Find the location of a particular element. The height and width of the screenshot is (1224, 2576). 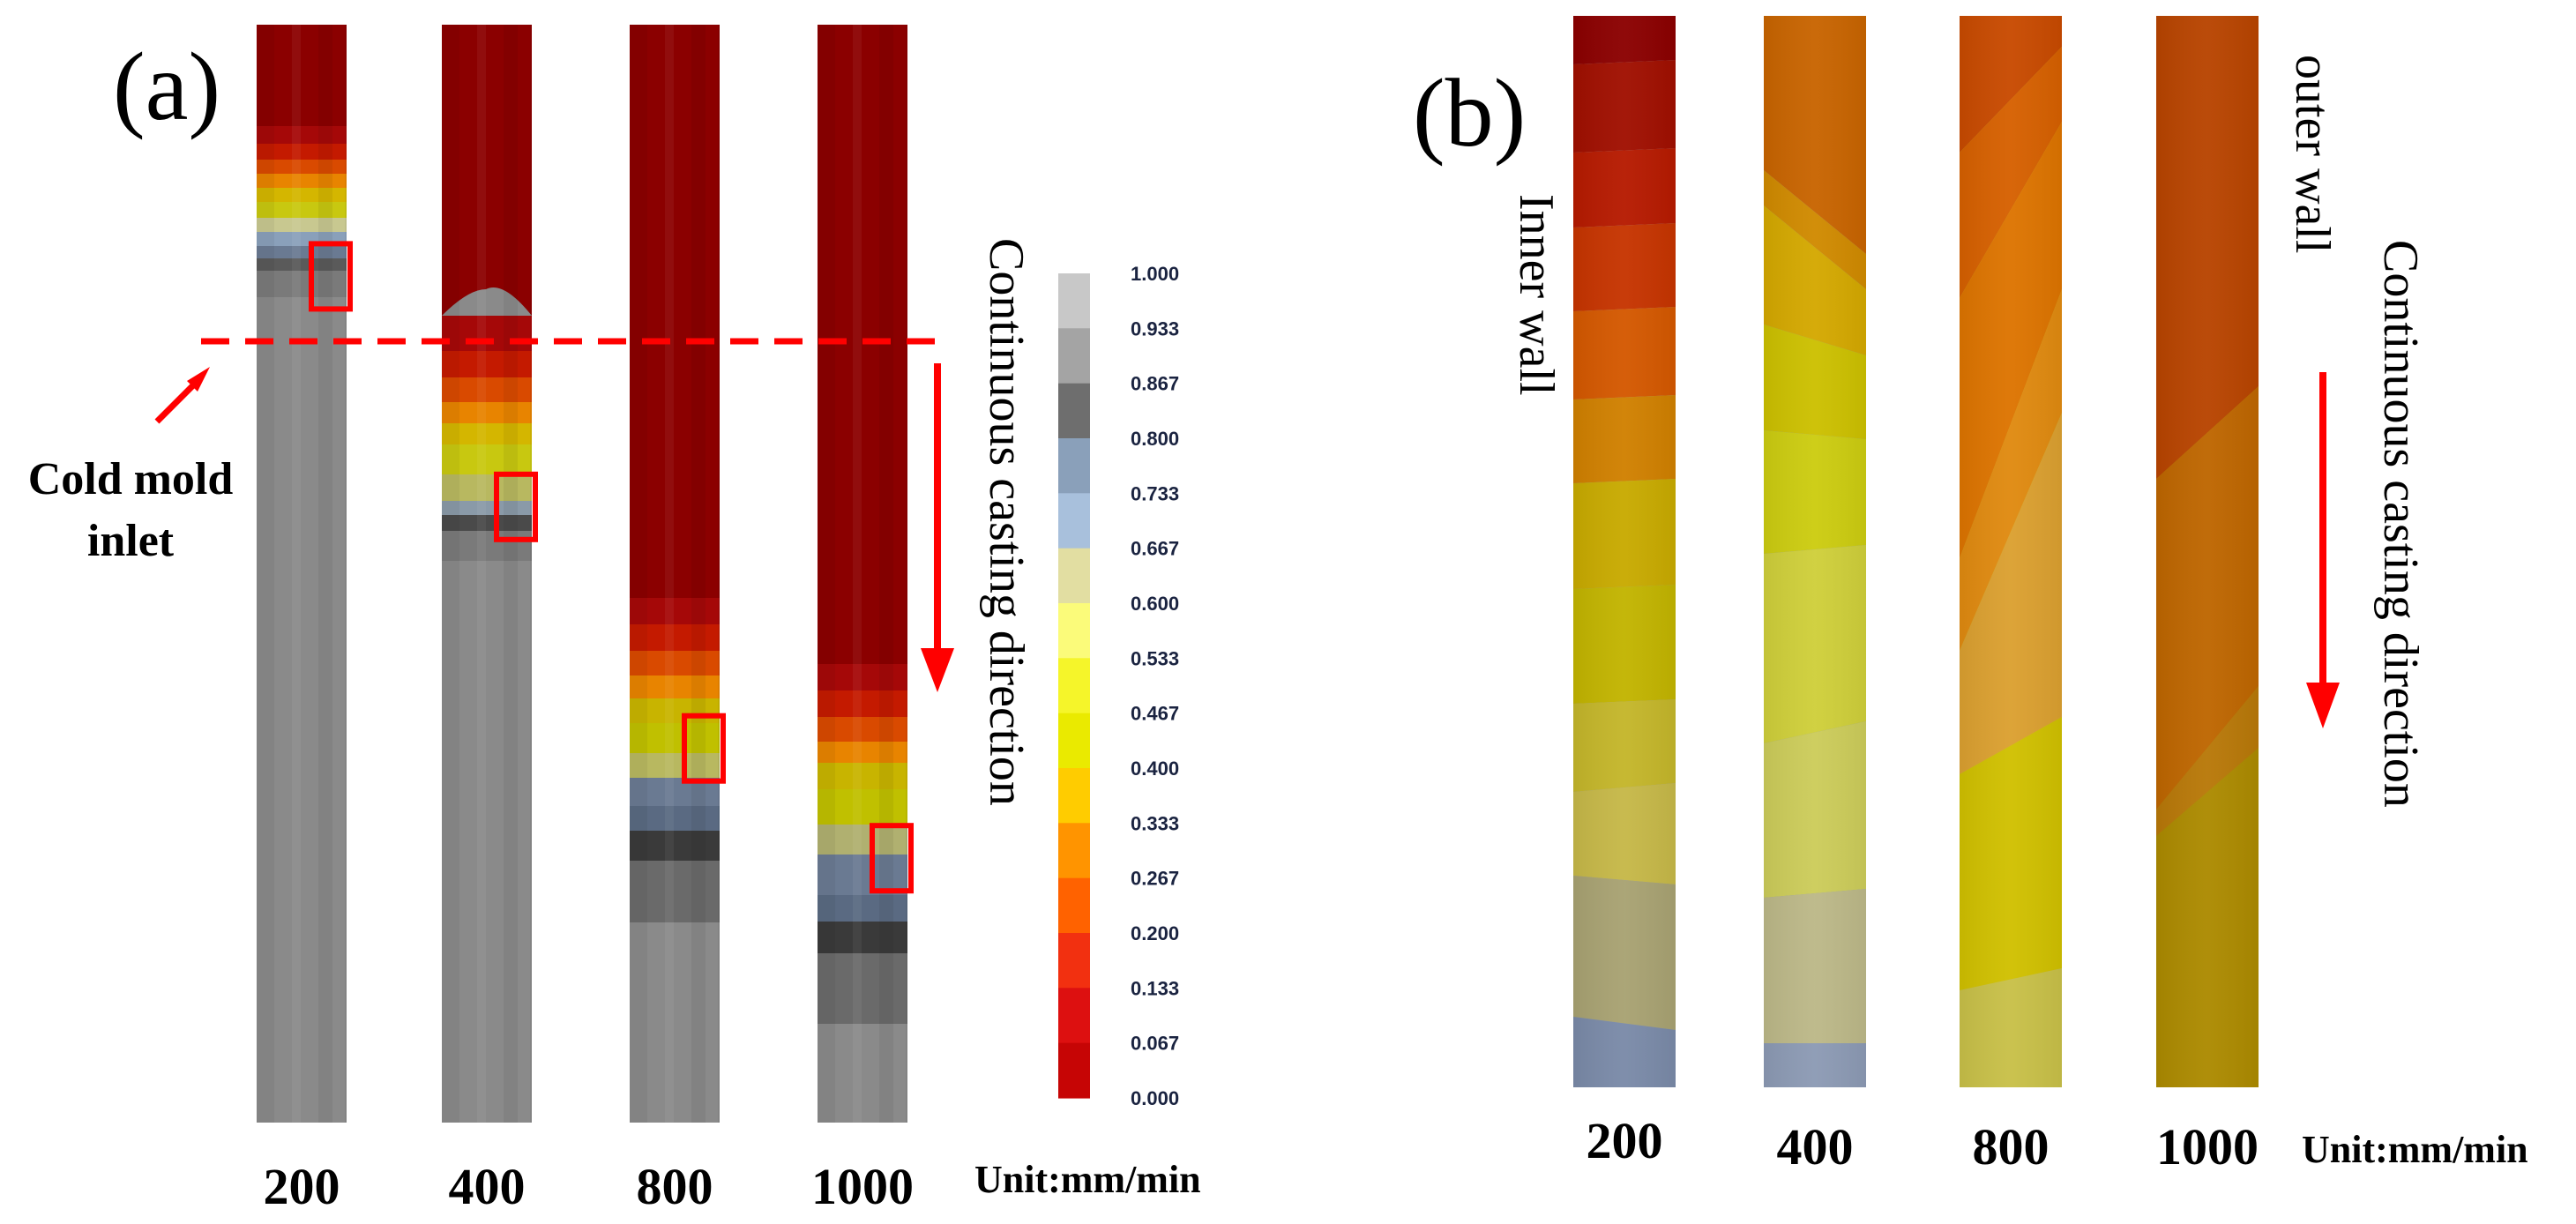

inlet-label-line-1: Cold mold is located at coordinates (131, 479).